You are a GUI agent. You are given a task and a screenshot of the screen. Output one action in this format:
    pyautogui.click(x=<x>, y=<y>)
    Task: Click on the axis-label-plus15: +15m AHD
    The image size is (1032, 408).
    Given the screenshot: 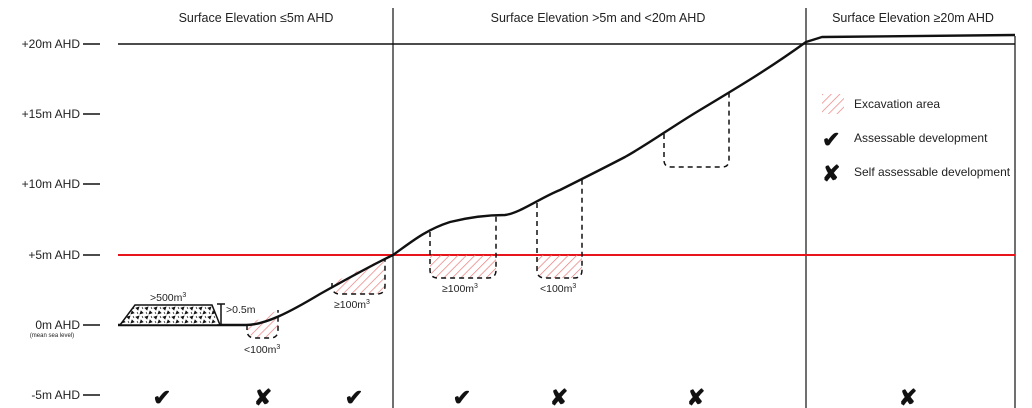 What is the action you would take?
    pyautogui.click(x=51, y=114)
    